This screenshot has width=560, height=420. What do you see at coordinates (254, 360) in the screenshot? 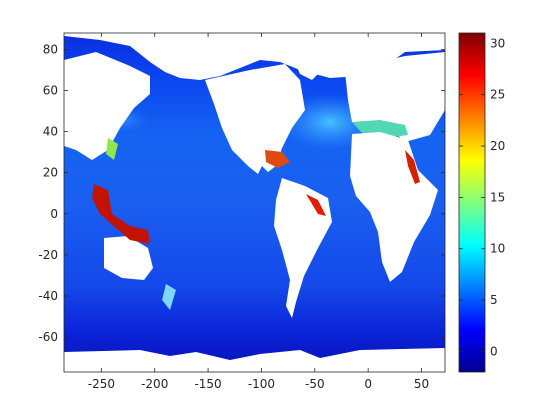
I see `antarctica` at bounding box center [254, 360].